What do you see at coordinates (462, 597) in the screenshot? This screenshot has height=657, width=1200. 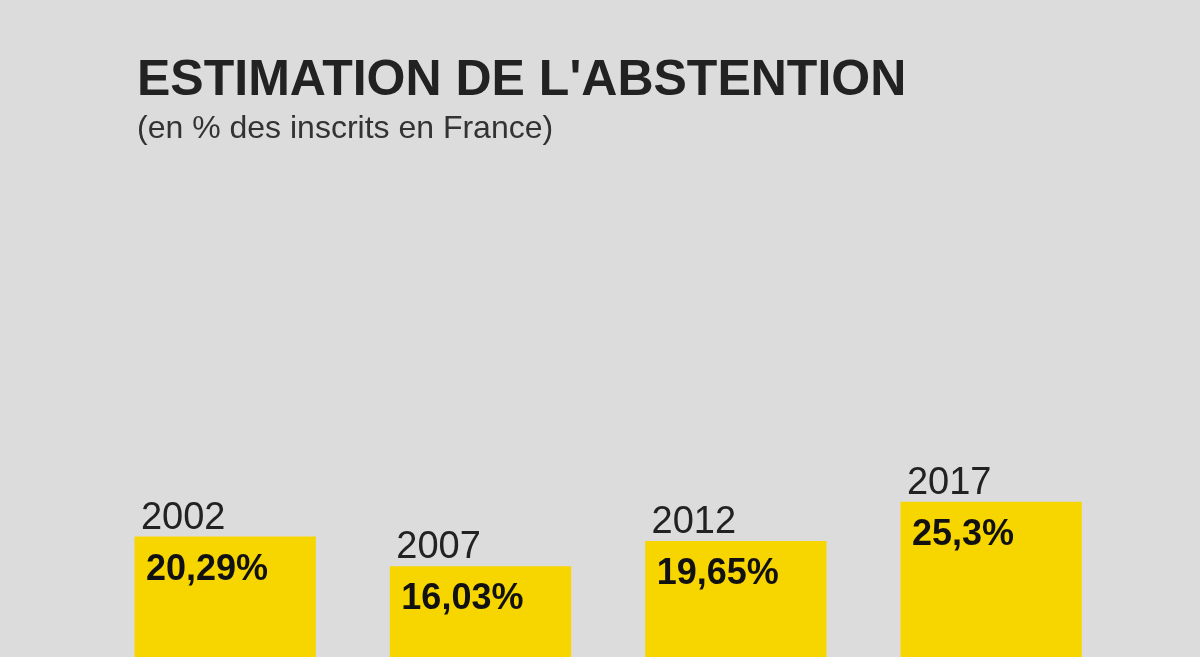 I see `data-label: 16,03%` at bounding box center [462, 597].